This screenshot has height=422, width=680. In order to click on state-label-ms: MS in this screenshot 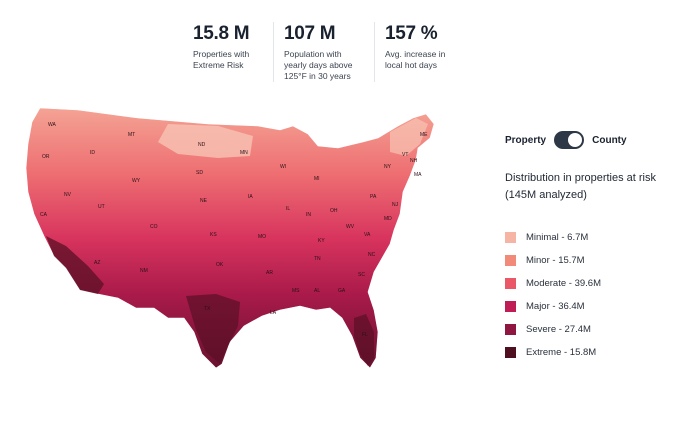, I will do `click(296, 291)`.